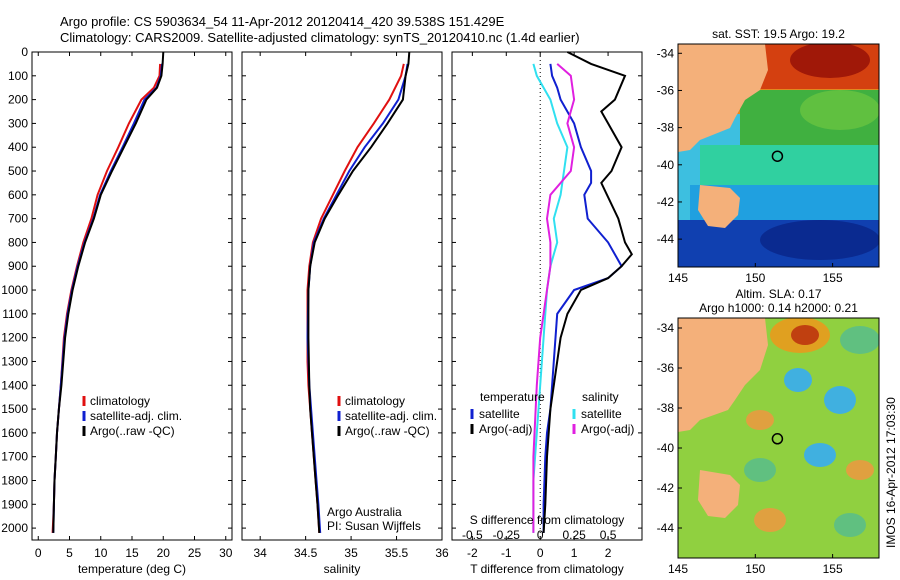 The image size is (900, 580). Describe the element at coordinates (14, 361) in the screenshot. I see `ytick-label: 1300` at that location.